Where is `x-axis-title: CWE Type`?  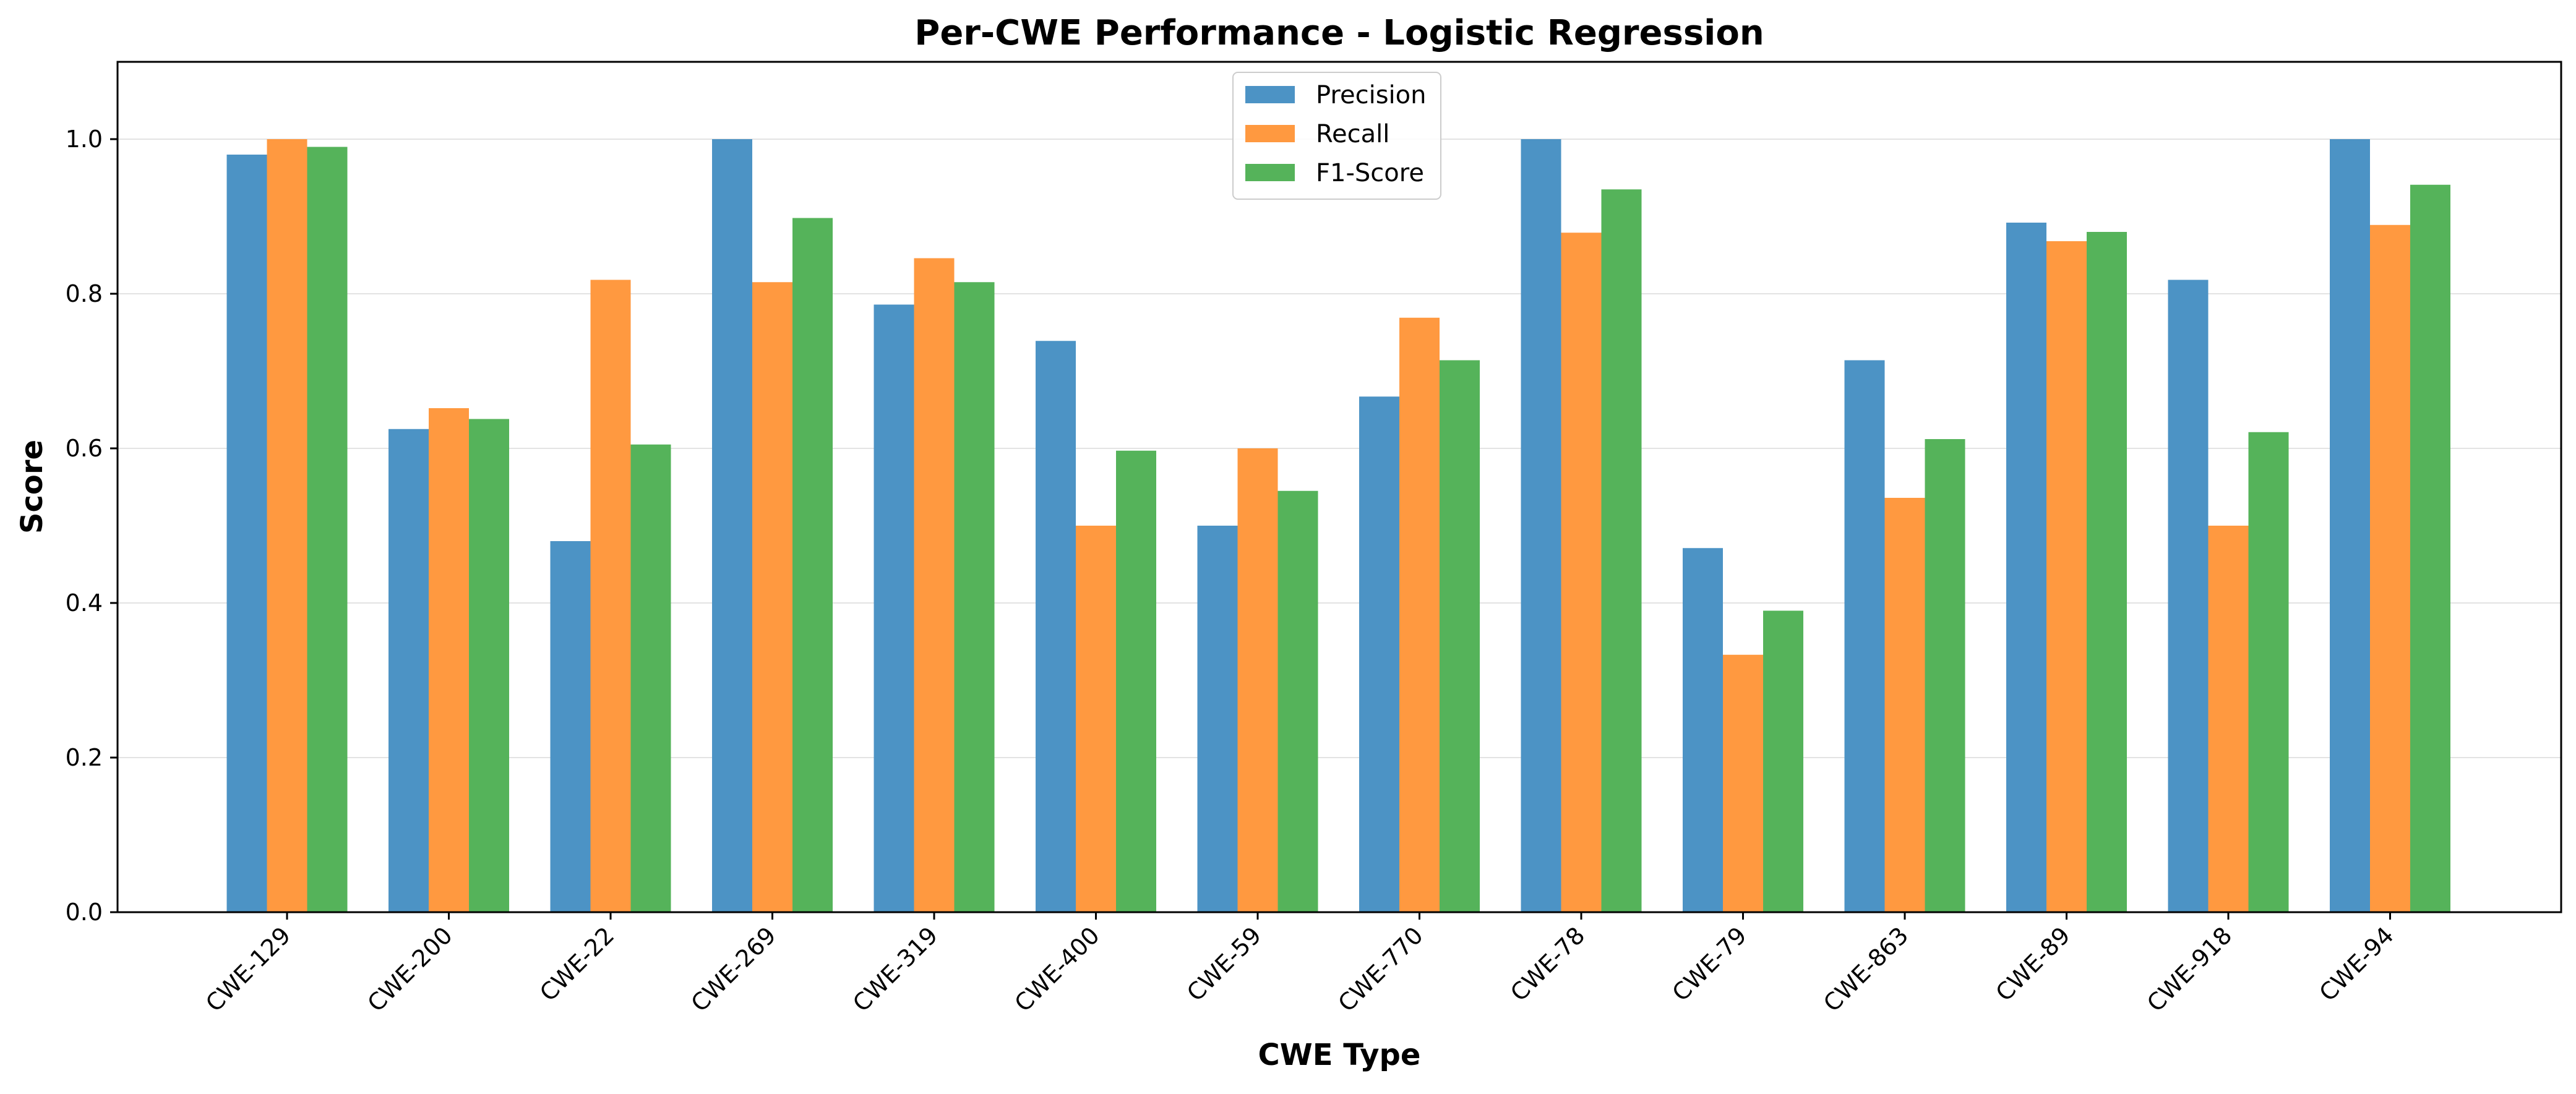
x-axis-title: CWE Type is located at coordinates (1339, 1055).